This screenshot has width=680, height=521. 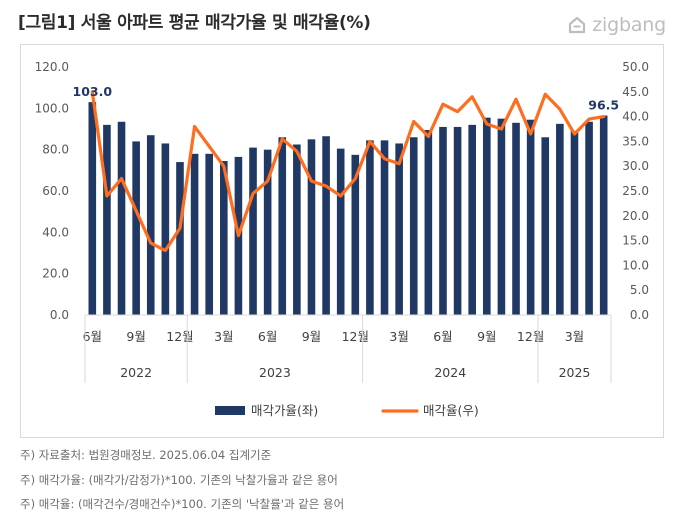 What do you see at coordinates (275, 372) in the screenshot?
I see `x-year-label: 2023` at bounding box center [275, 372].